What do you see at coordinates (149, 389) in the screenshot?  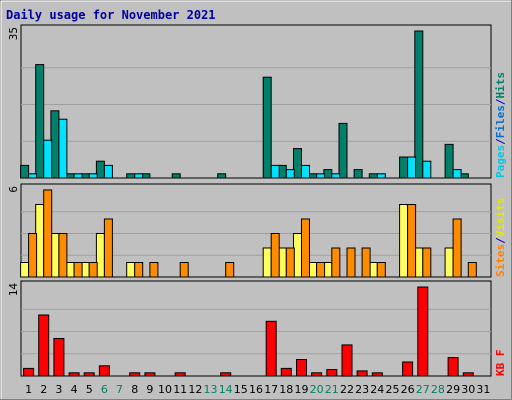 I see `day-label: 9` at bounding box center [149, 389].